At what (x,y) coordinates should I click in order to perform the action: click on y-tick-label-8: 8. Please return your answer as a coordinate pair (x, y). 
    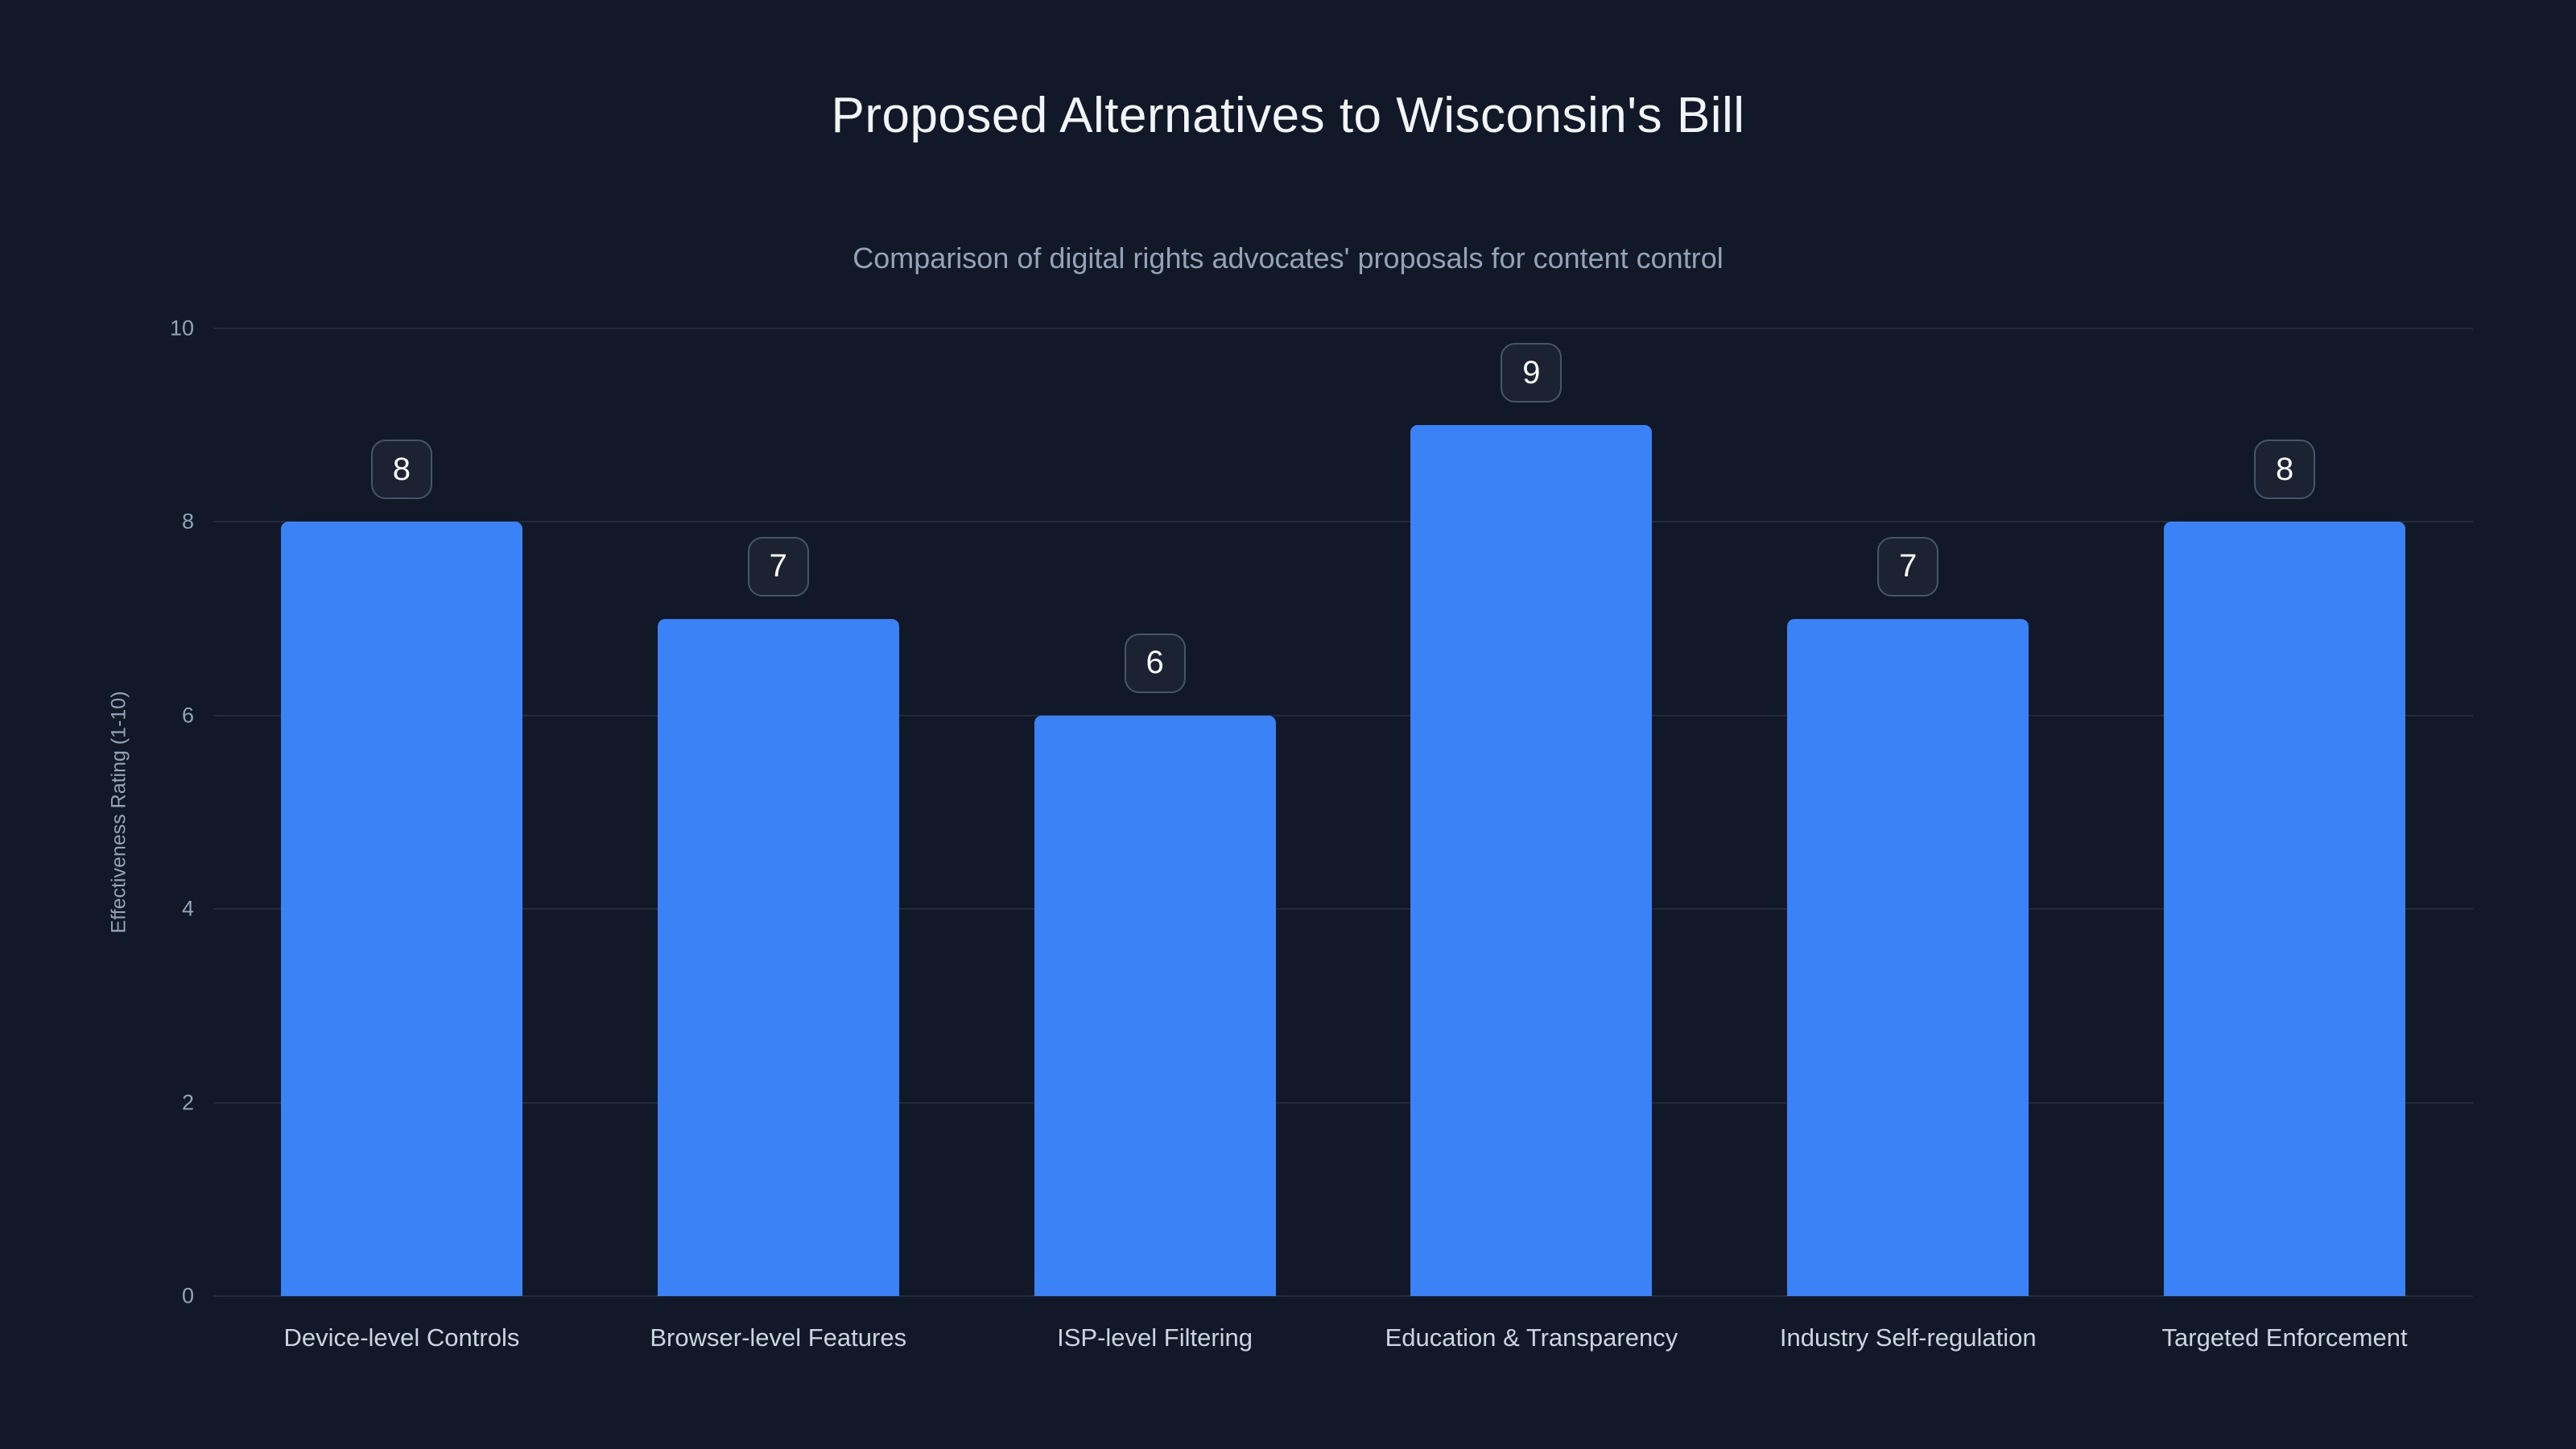
    Looking at the image, I should click on (187, 521).